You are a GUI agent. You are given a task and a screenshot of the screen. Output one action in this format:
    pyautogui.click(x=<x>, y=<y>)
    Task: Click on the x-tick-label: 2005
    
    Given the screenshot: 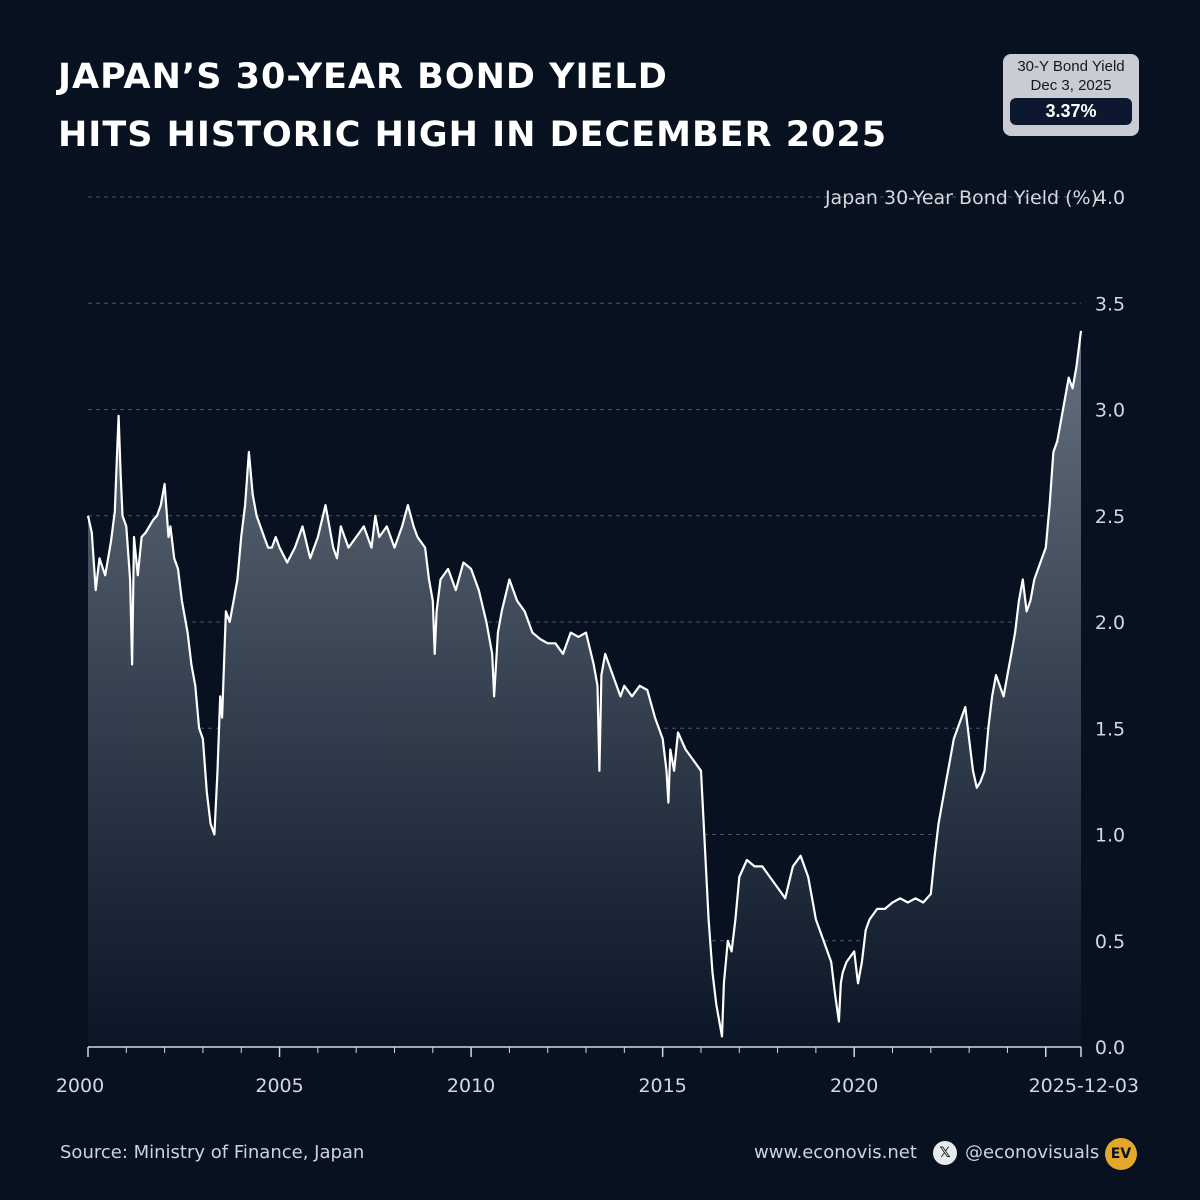 What is the action you would take?
    pyautogui.click(x=279, y=1086)
    